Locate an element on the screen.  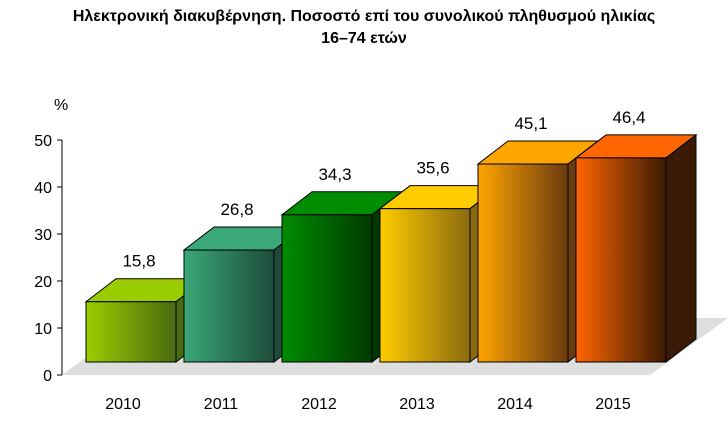
y-tick-label: 40 is located at coordinates (43, 188).